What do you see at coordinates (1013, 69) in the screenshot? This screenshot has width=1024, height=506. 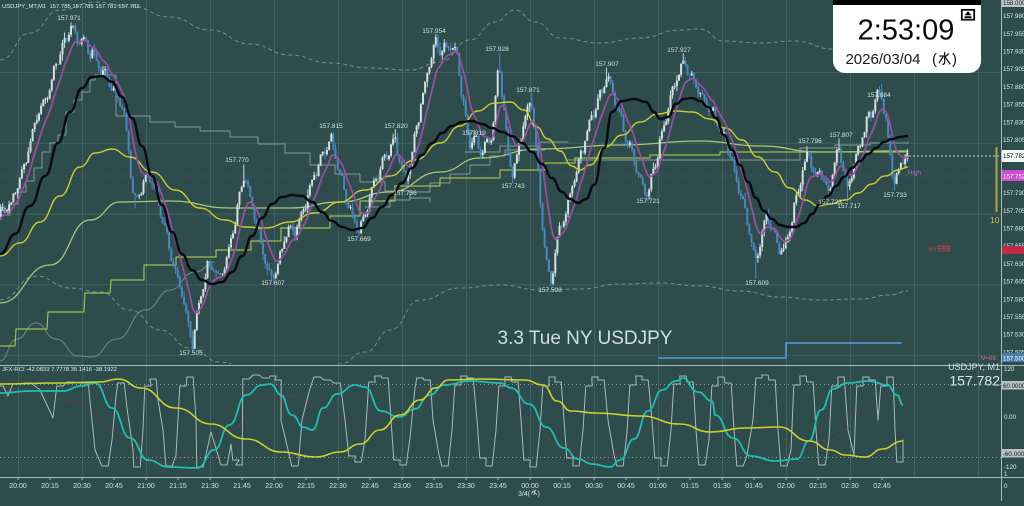 I see `svg-text: 157.905` at bounding box center [1013, 69].